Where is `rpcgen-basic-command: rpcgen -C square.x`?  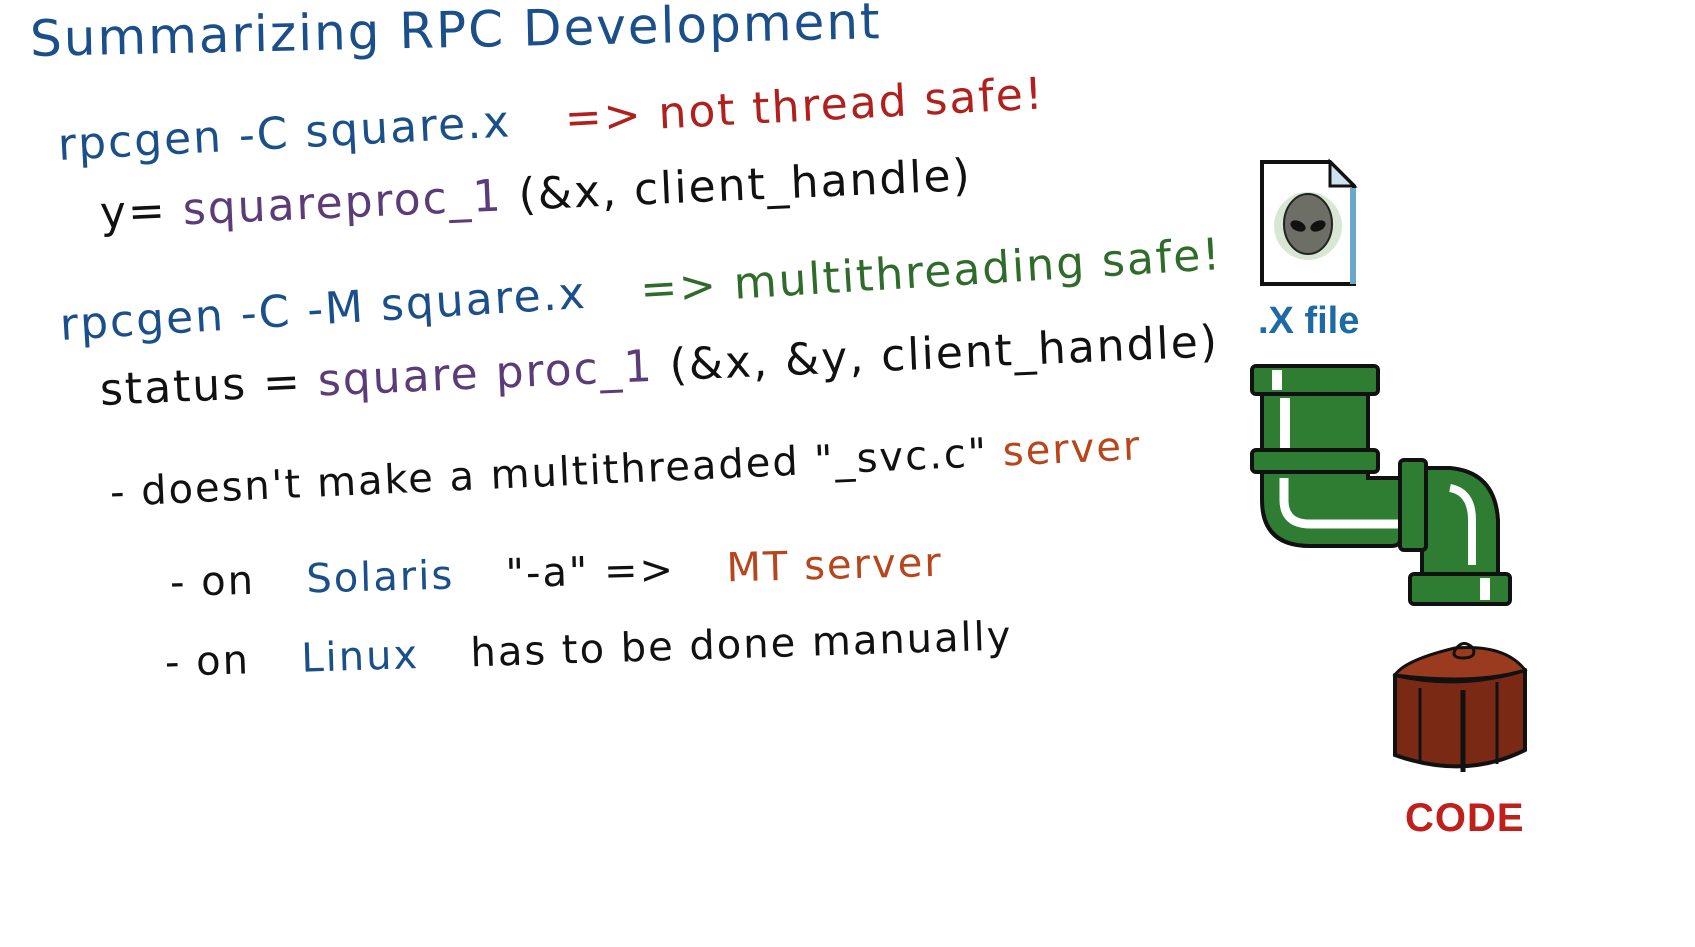
rpcgen-basic-command: rpcgen -C square.x is located at coordinates (284, 133).